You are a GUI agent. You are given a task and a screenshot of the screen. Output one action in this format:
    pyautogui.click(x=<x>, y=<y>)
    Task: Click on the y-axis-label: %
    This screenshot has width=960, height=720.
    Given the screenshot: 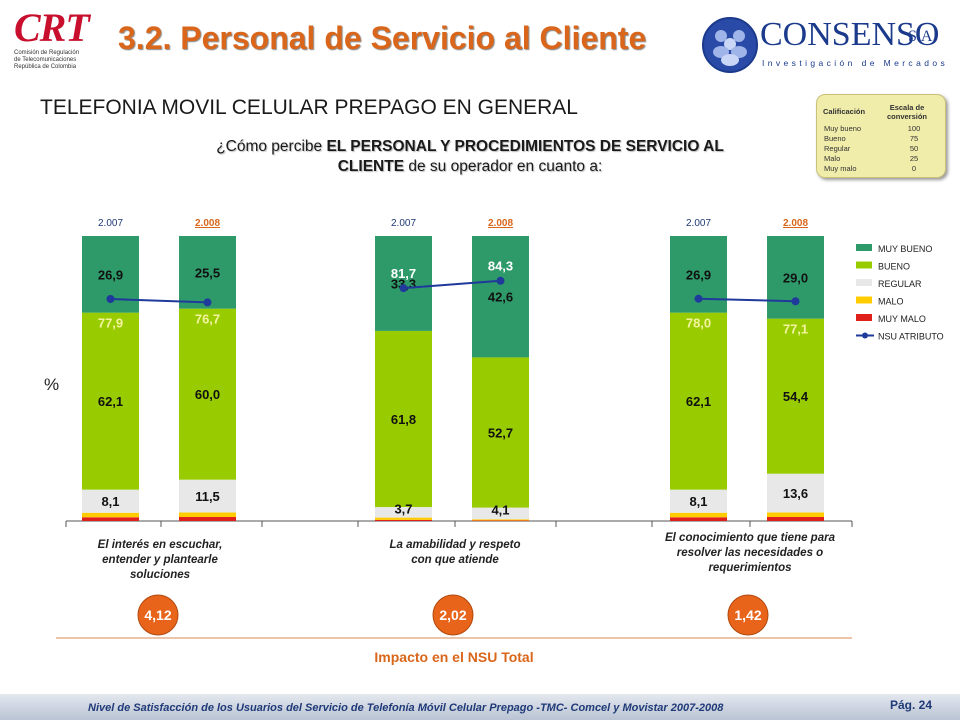 What is the action you would take?
    pyautogui.click(x=51, y=384)
    